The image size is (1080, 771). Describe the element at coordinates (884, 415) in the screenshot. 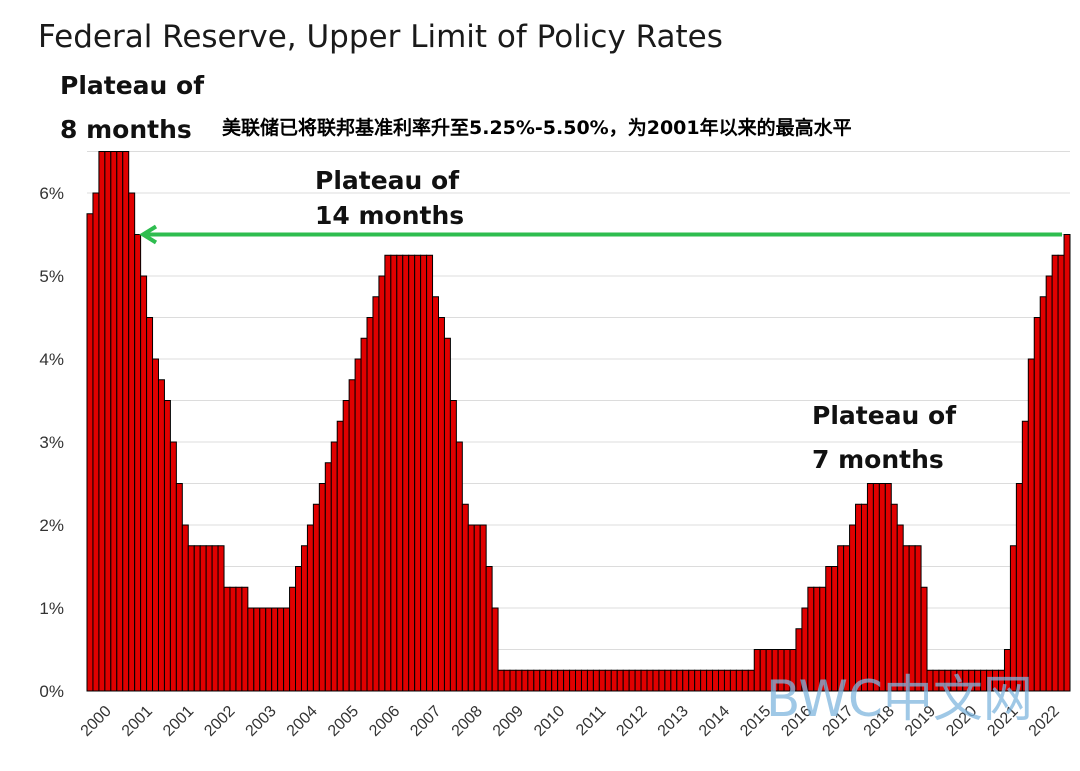

I see `annotation-plateau-7-line-1: Plateau of` at that location.